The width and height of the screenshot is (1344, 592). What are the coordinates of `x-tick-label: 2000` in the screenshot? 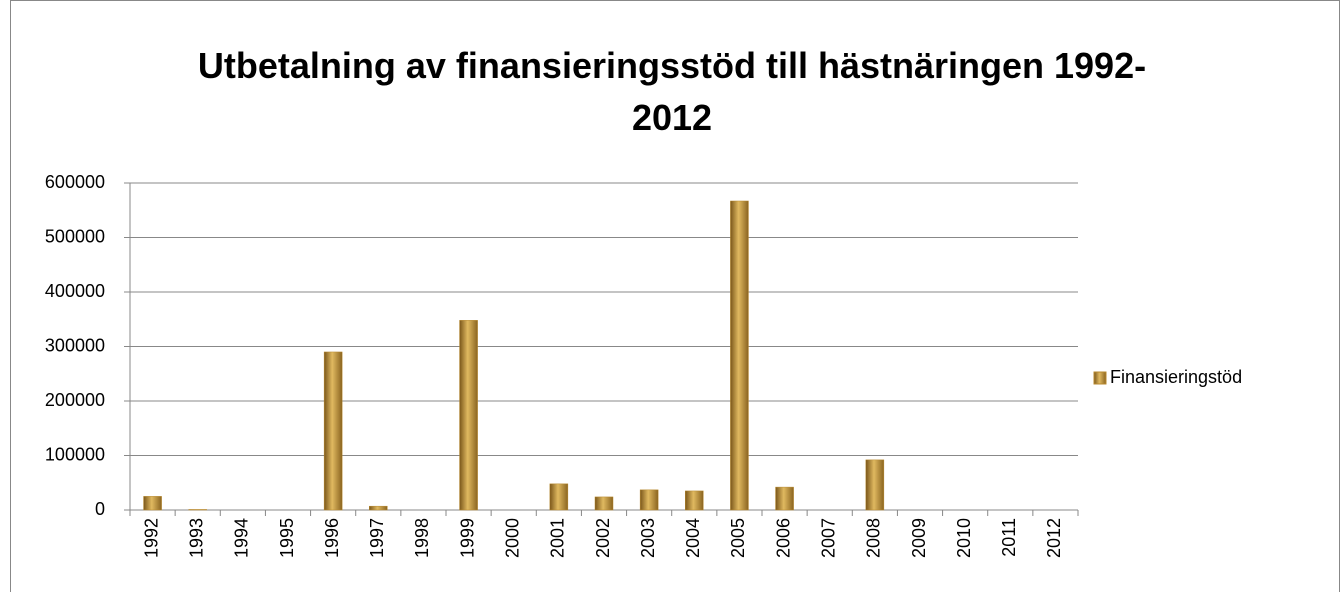 It's located at (512, 538).